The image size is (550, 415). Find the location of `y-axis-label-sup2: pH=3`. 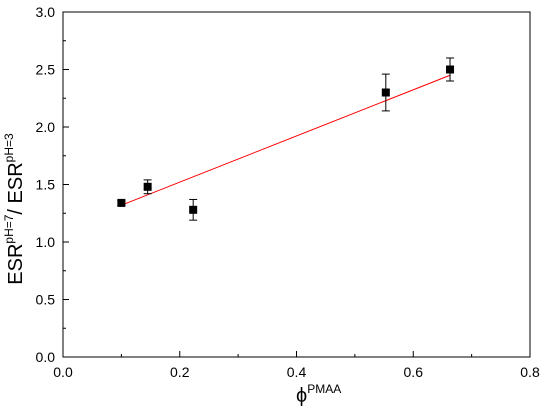

y-axis-label-sup2: pH=3 is located at coordinates (9, 147).